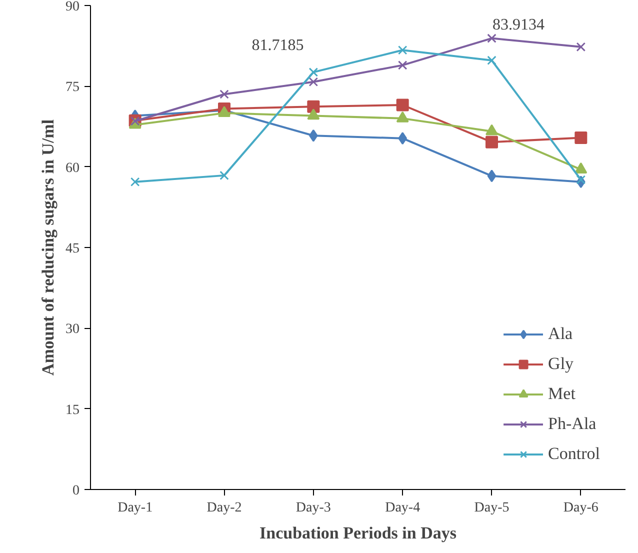  I want to click on legend-label: Gly, so click(561, 364).